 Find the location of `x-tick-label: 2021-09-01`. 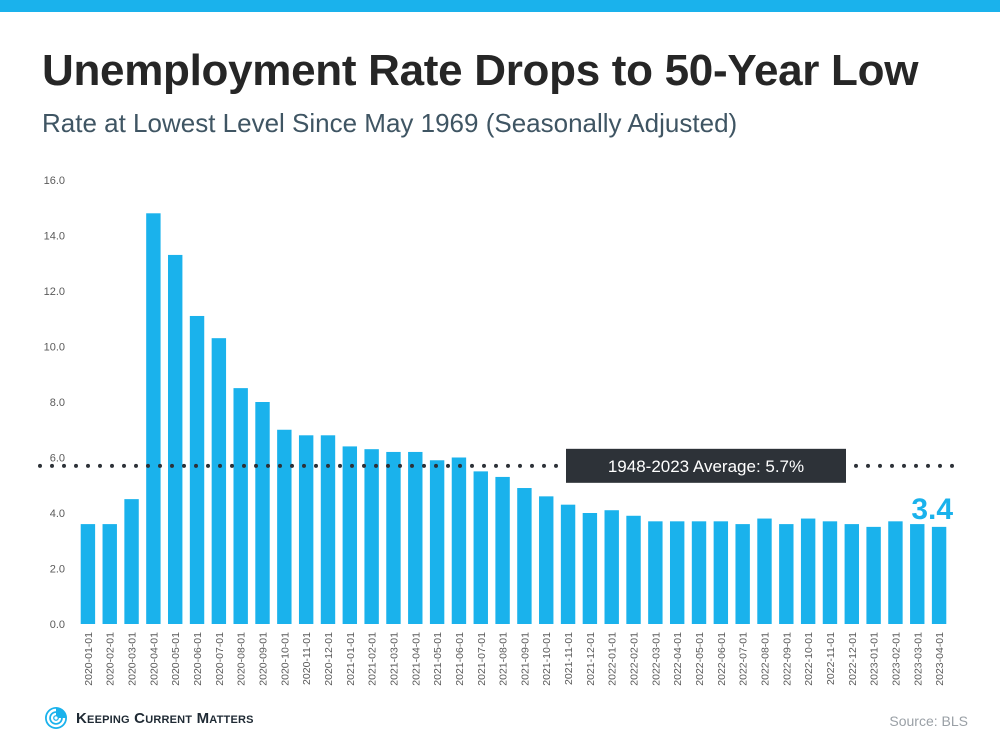

x-tick-label: 2021-09-01 is located at coordinates (525, 659).